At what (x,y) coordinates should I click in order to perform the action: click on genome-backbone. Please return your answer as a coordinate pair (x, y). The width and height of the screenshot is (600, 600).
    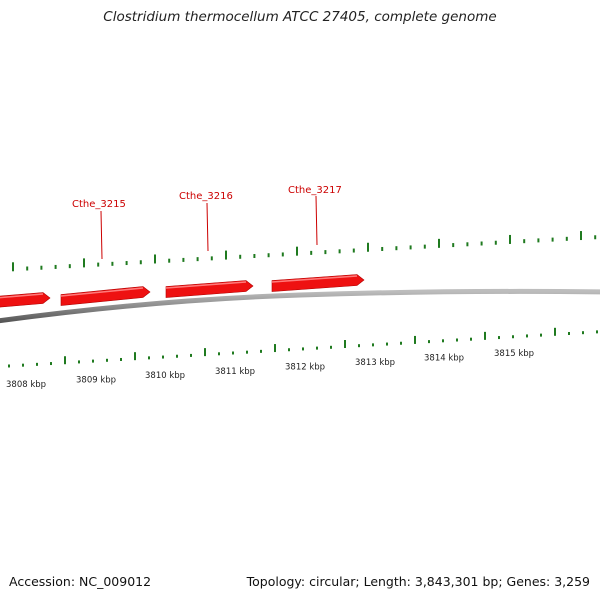
    Looking at the image, I should click on (300, 306).